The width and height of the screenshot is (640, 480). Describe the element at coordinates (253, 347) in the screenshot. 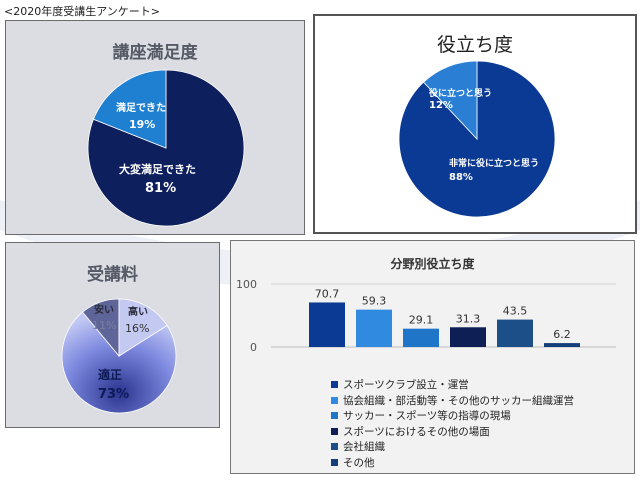

I see `y-tick-0: 0` at that location.